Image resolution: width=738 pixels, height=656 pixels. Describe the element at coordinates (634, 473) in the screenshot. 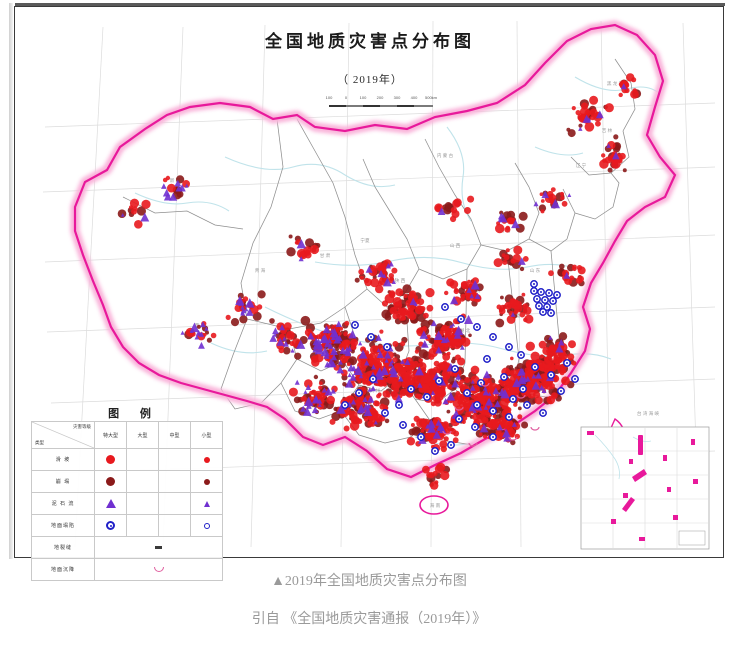

I see `strait-marks` at that location.